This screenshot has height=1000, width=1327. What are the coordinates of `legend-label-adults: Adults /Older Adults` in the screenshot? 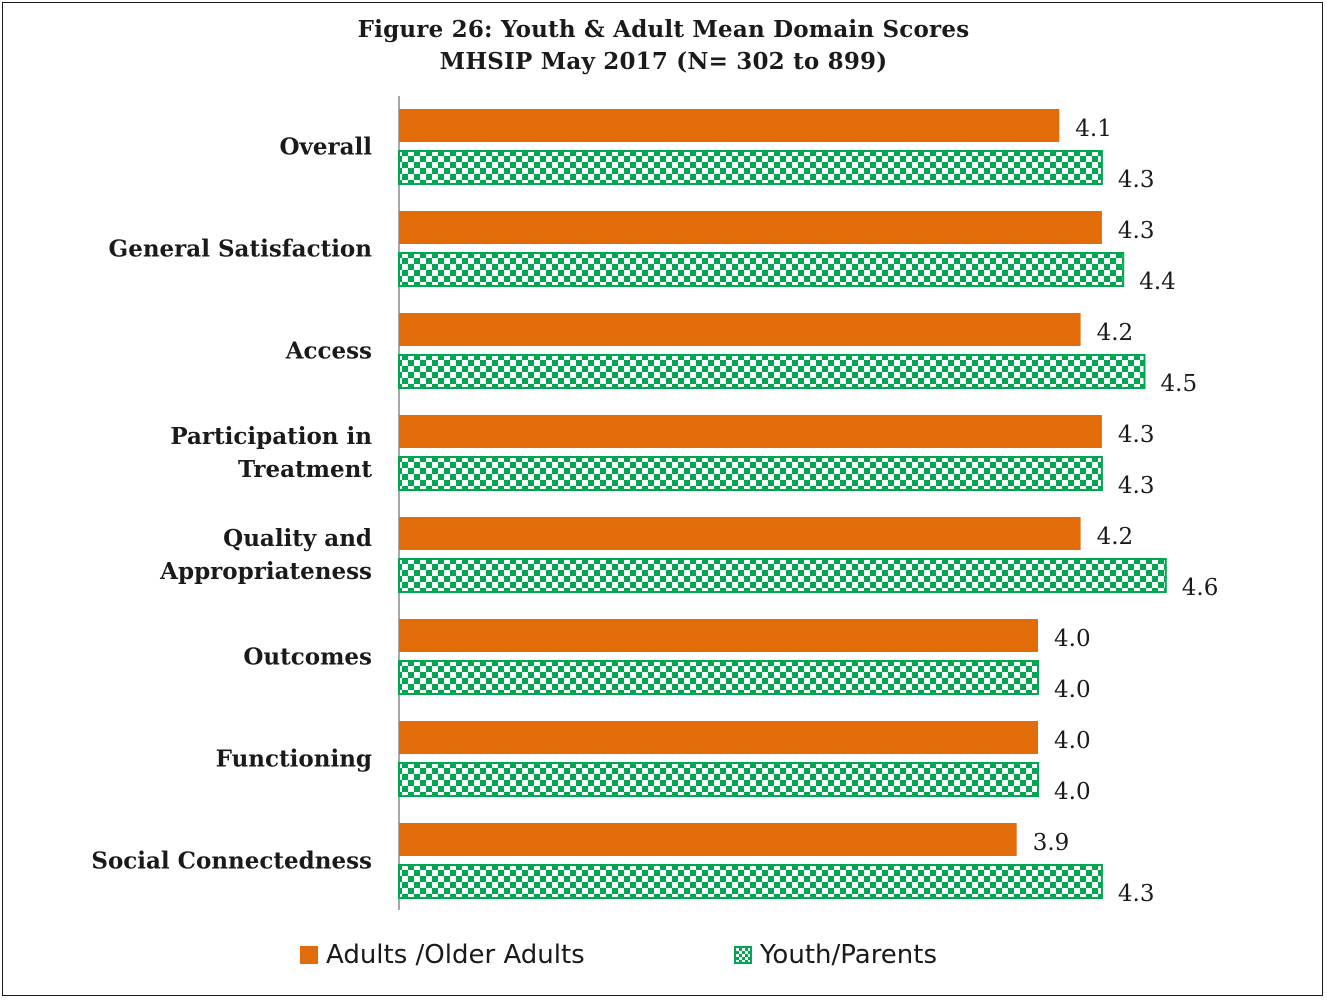 It's located at (455, 955).